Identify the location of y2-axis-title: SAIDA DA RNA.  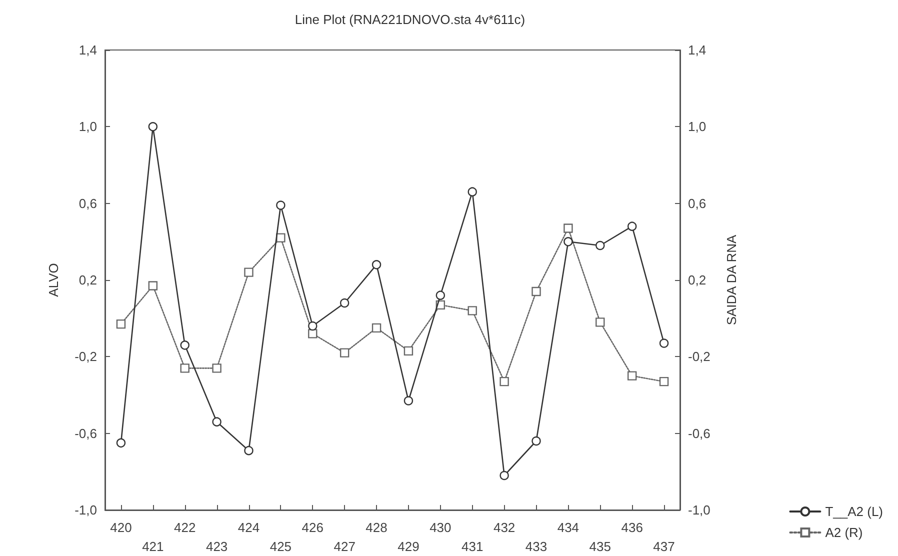
(731, 280).